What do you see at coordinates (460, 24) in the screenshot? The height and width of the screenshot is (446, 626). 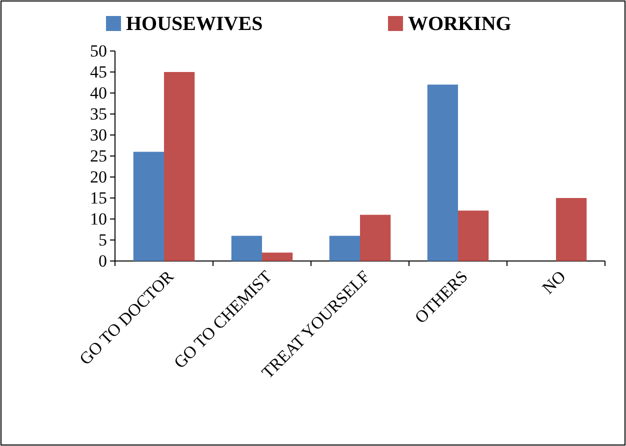 I see `legend-label: WORKING` at bounding box center [460, 24].